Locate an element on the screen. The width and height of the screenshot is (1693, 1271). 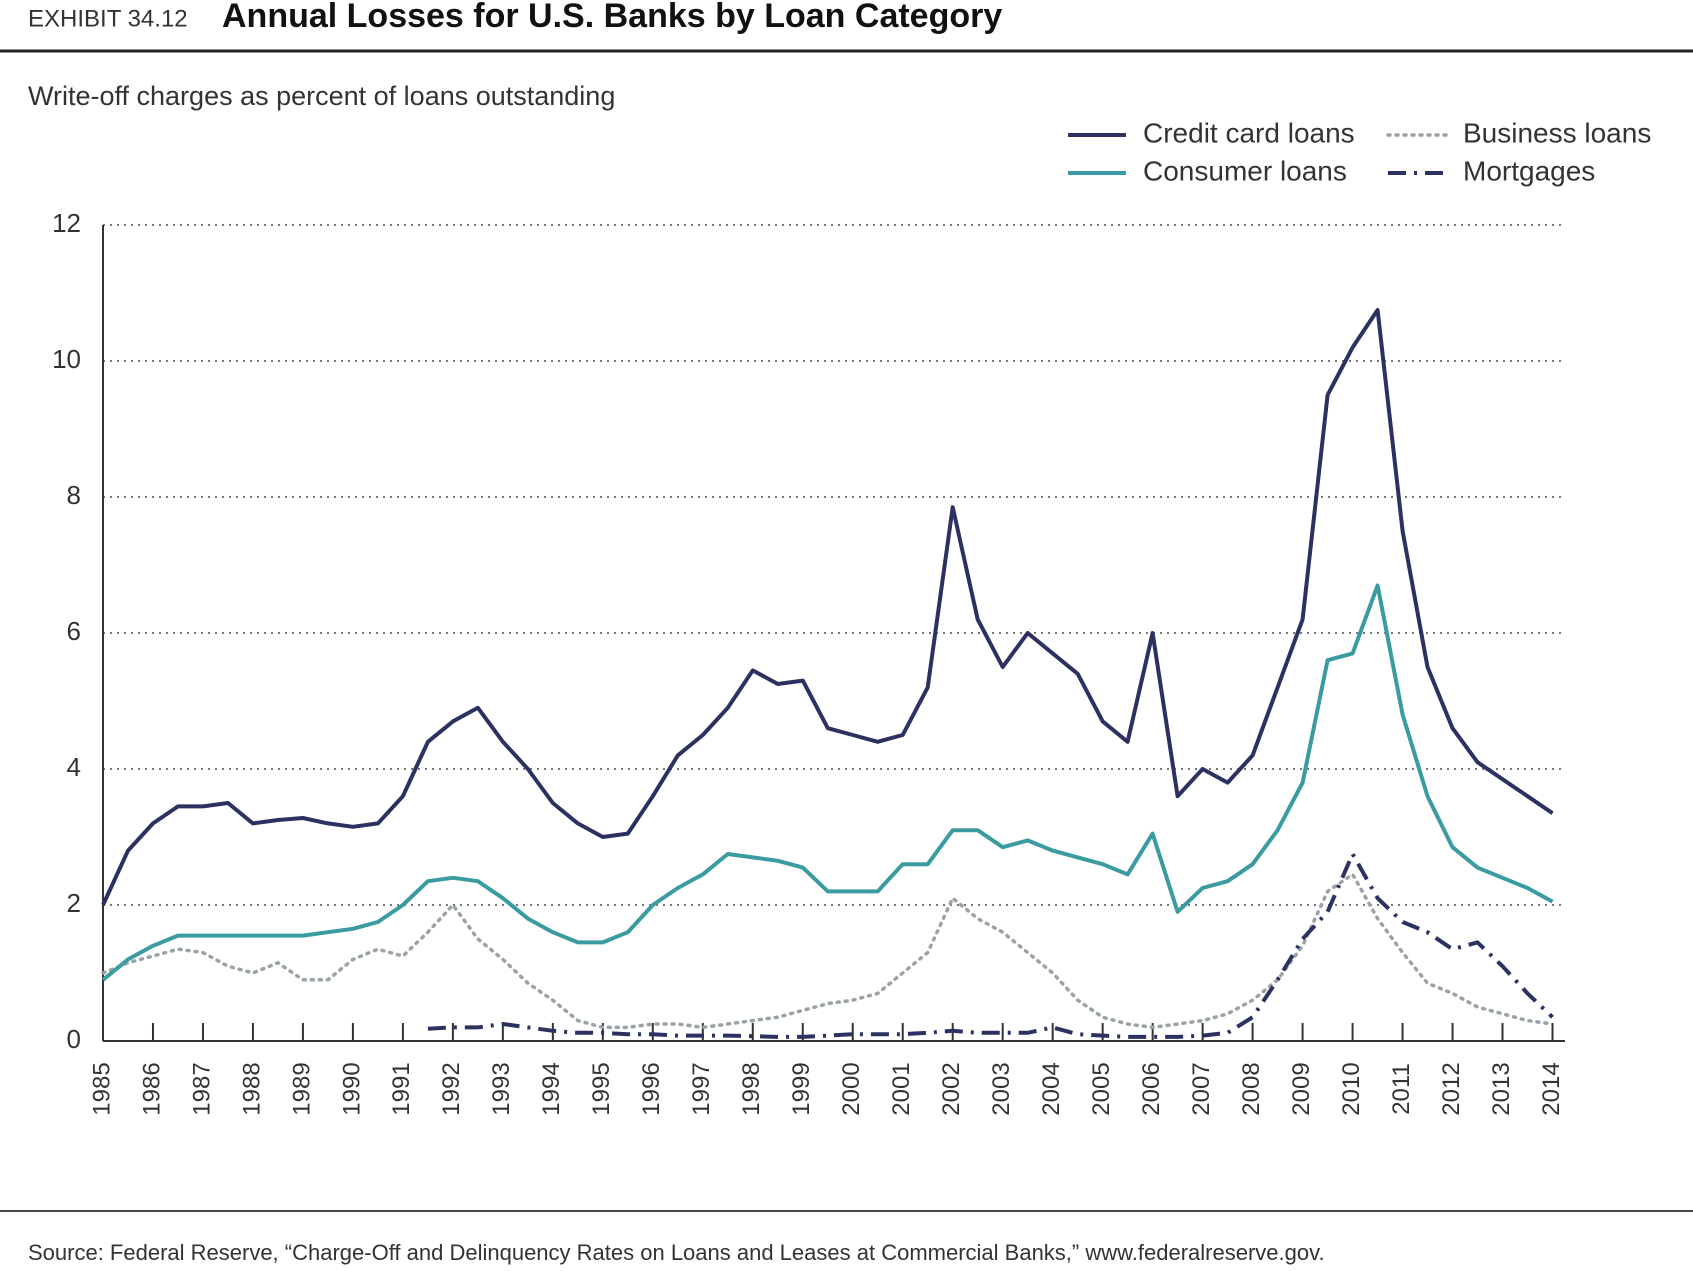
x-tick-label: 2005 is located at coordinates (1101, 1088).